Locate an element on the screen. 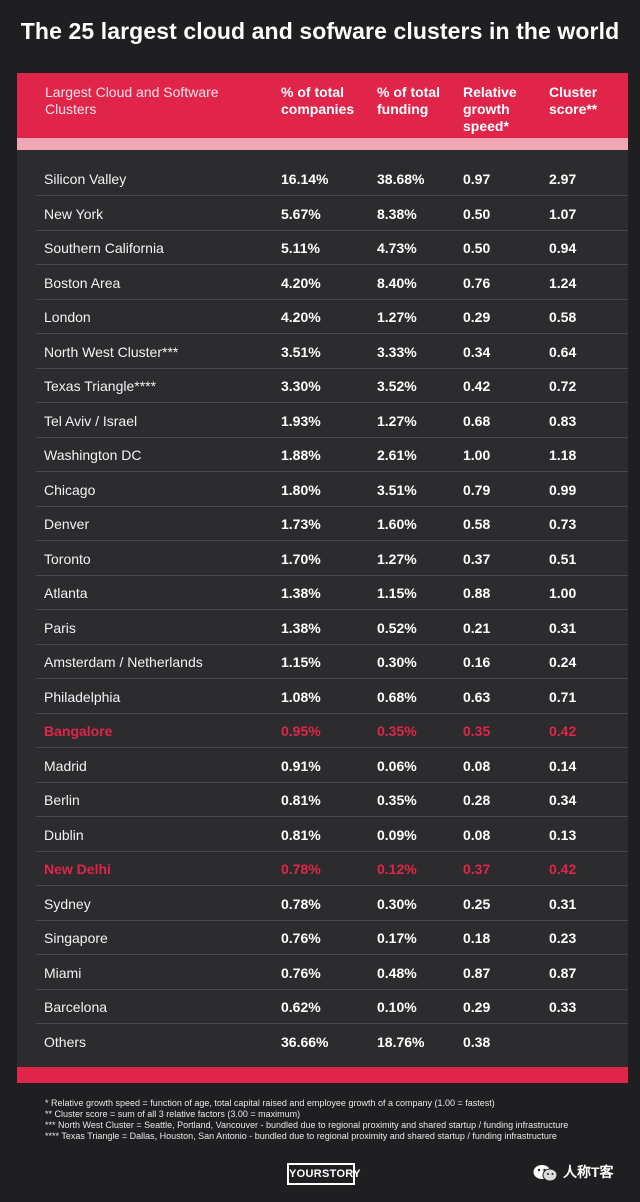  cluster-name: Chicago is located at coordinates (70, 489).